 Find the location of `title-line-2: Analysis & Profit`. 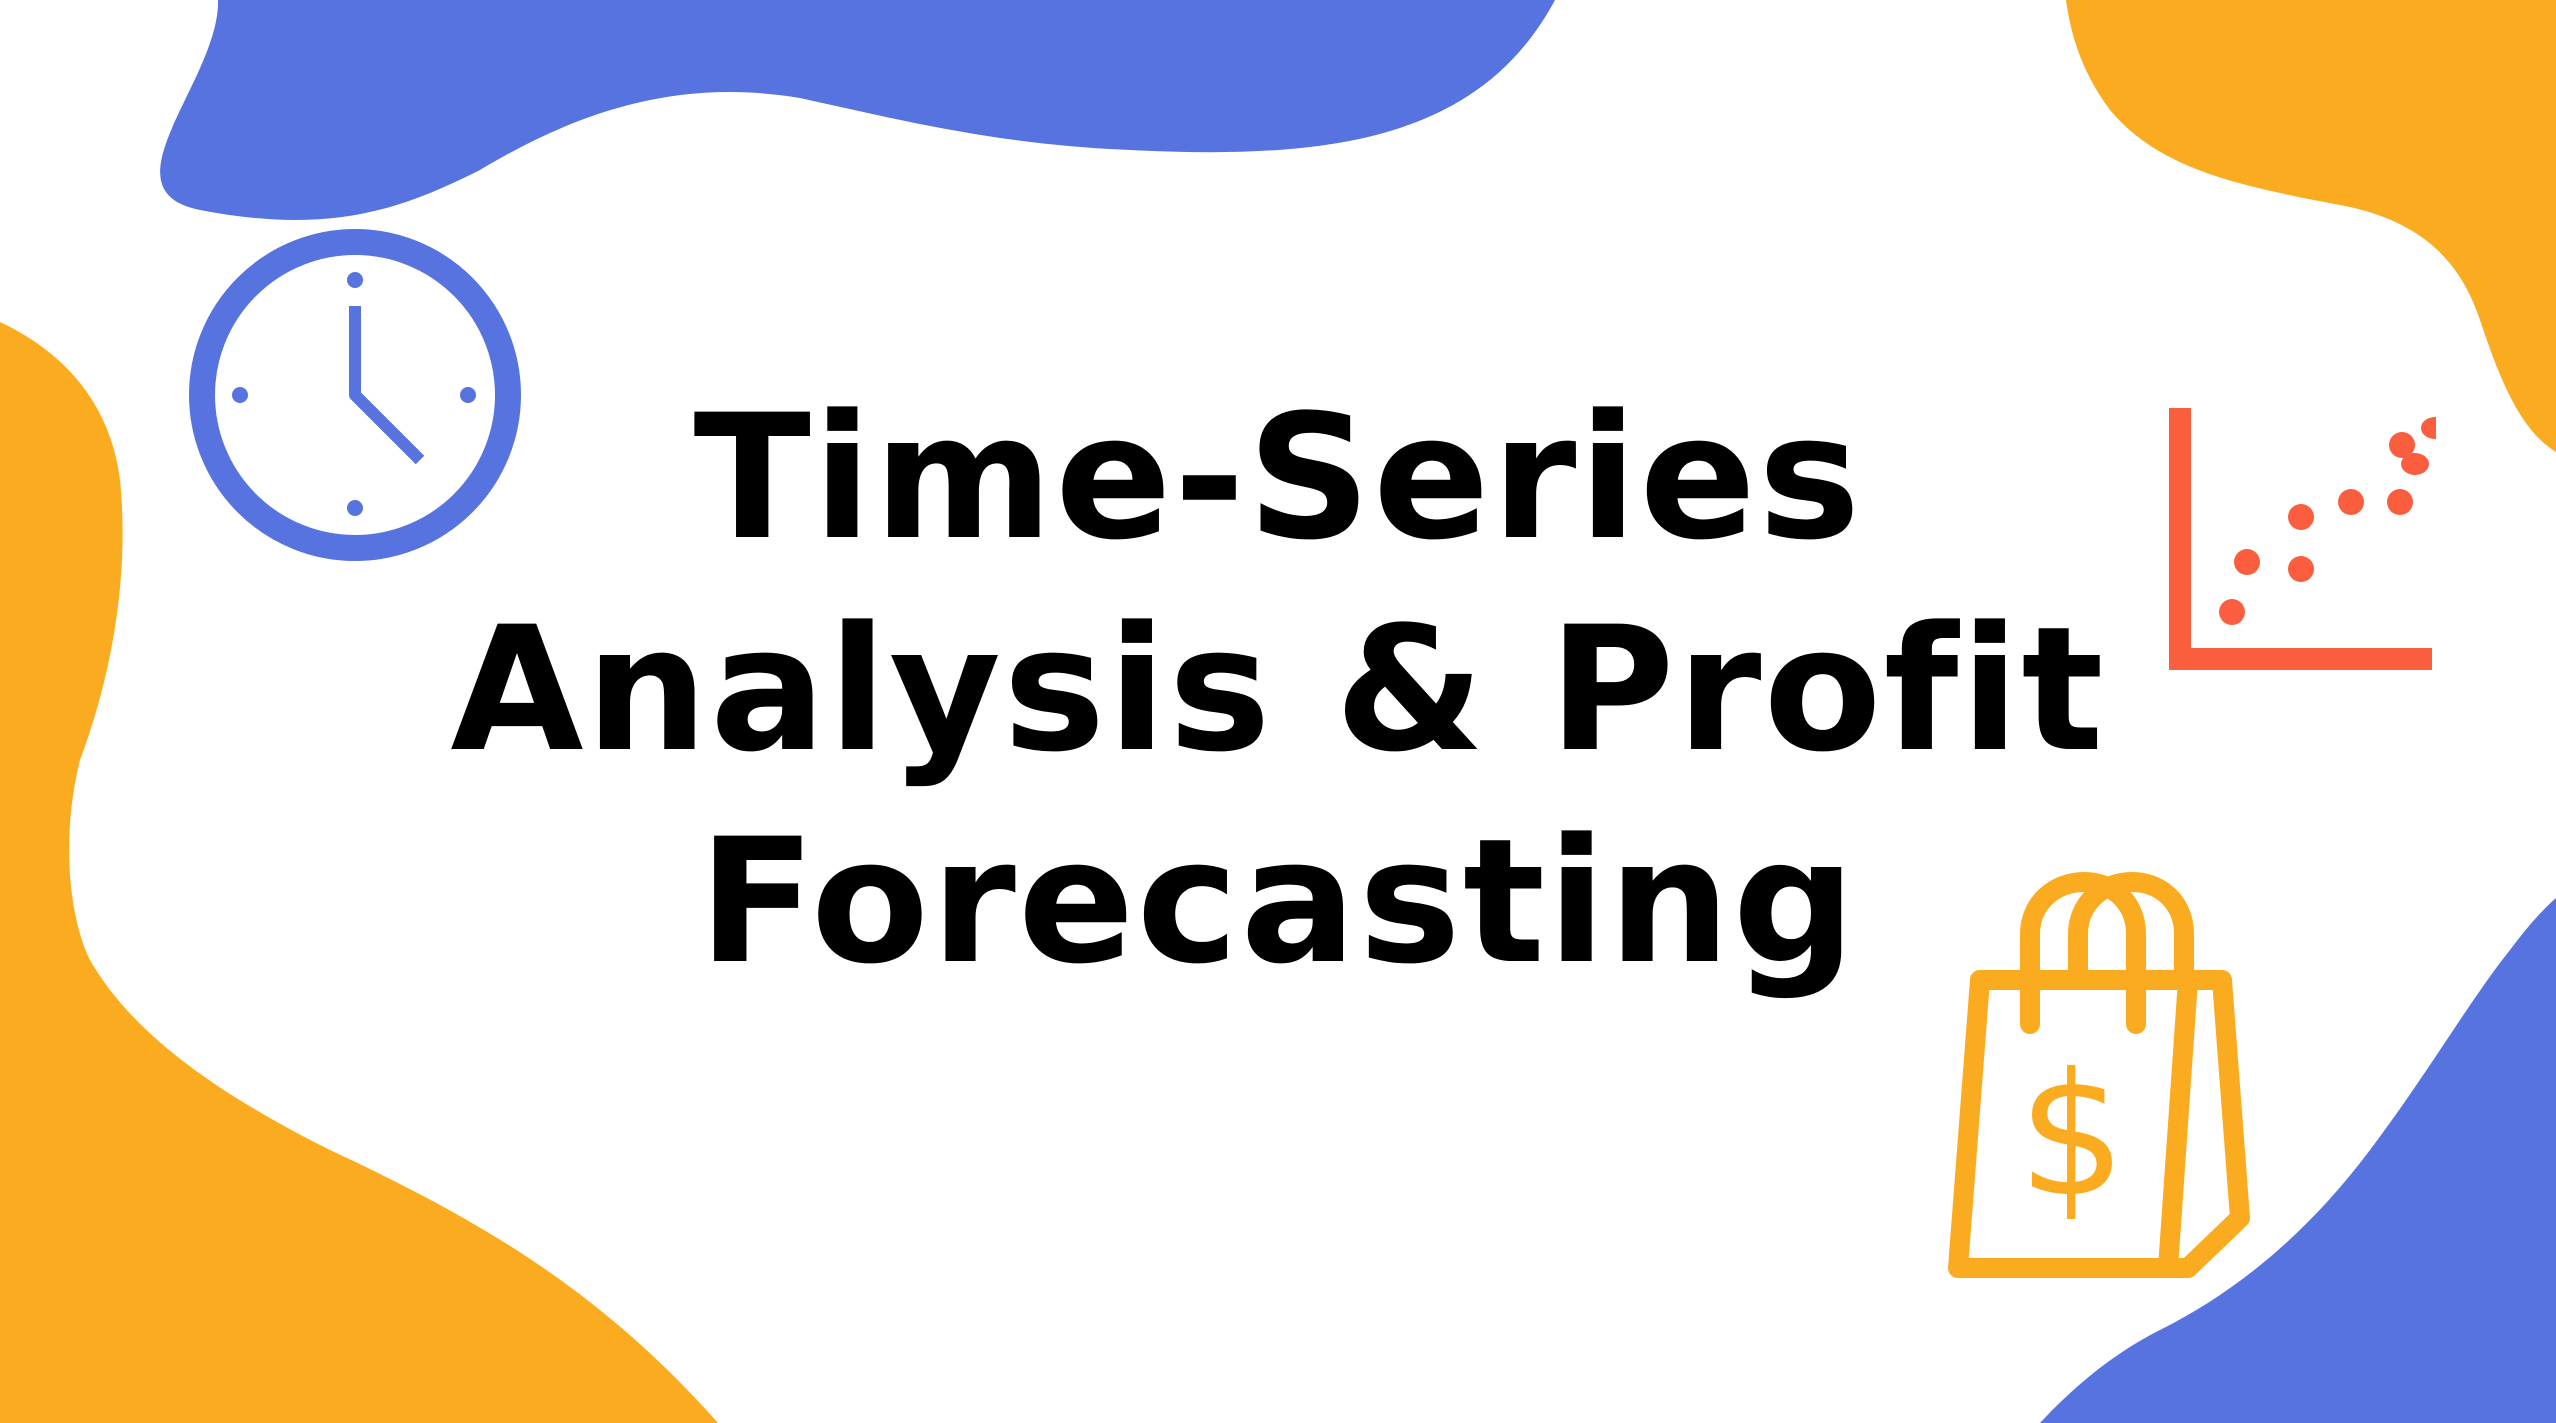

title-line-2: Analysis & Profit is located at coordinates (1278, 689).